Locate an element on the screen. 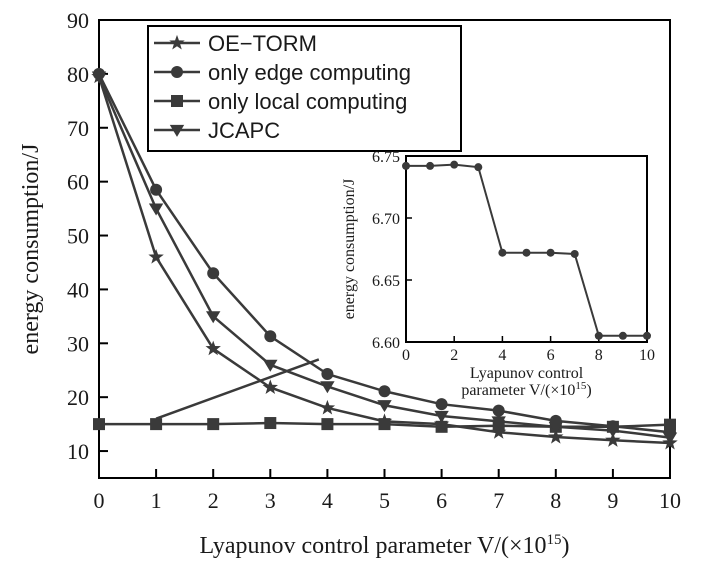 This screenshot has height=572, width=706. x-tick-label: 6 is located at coordinates (441, 500).